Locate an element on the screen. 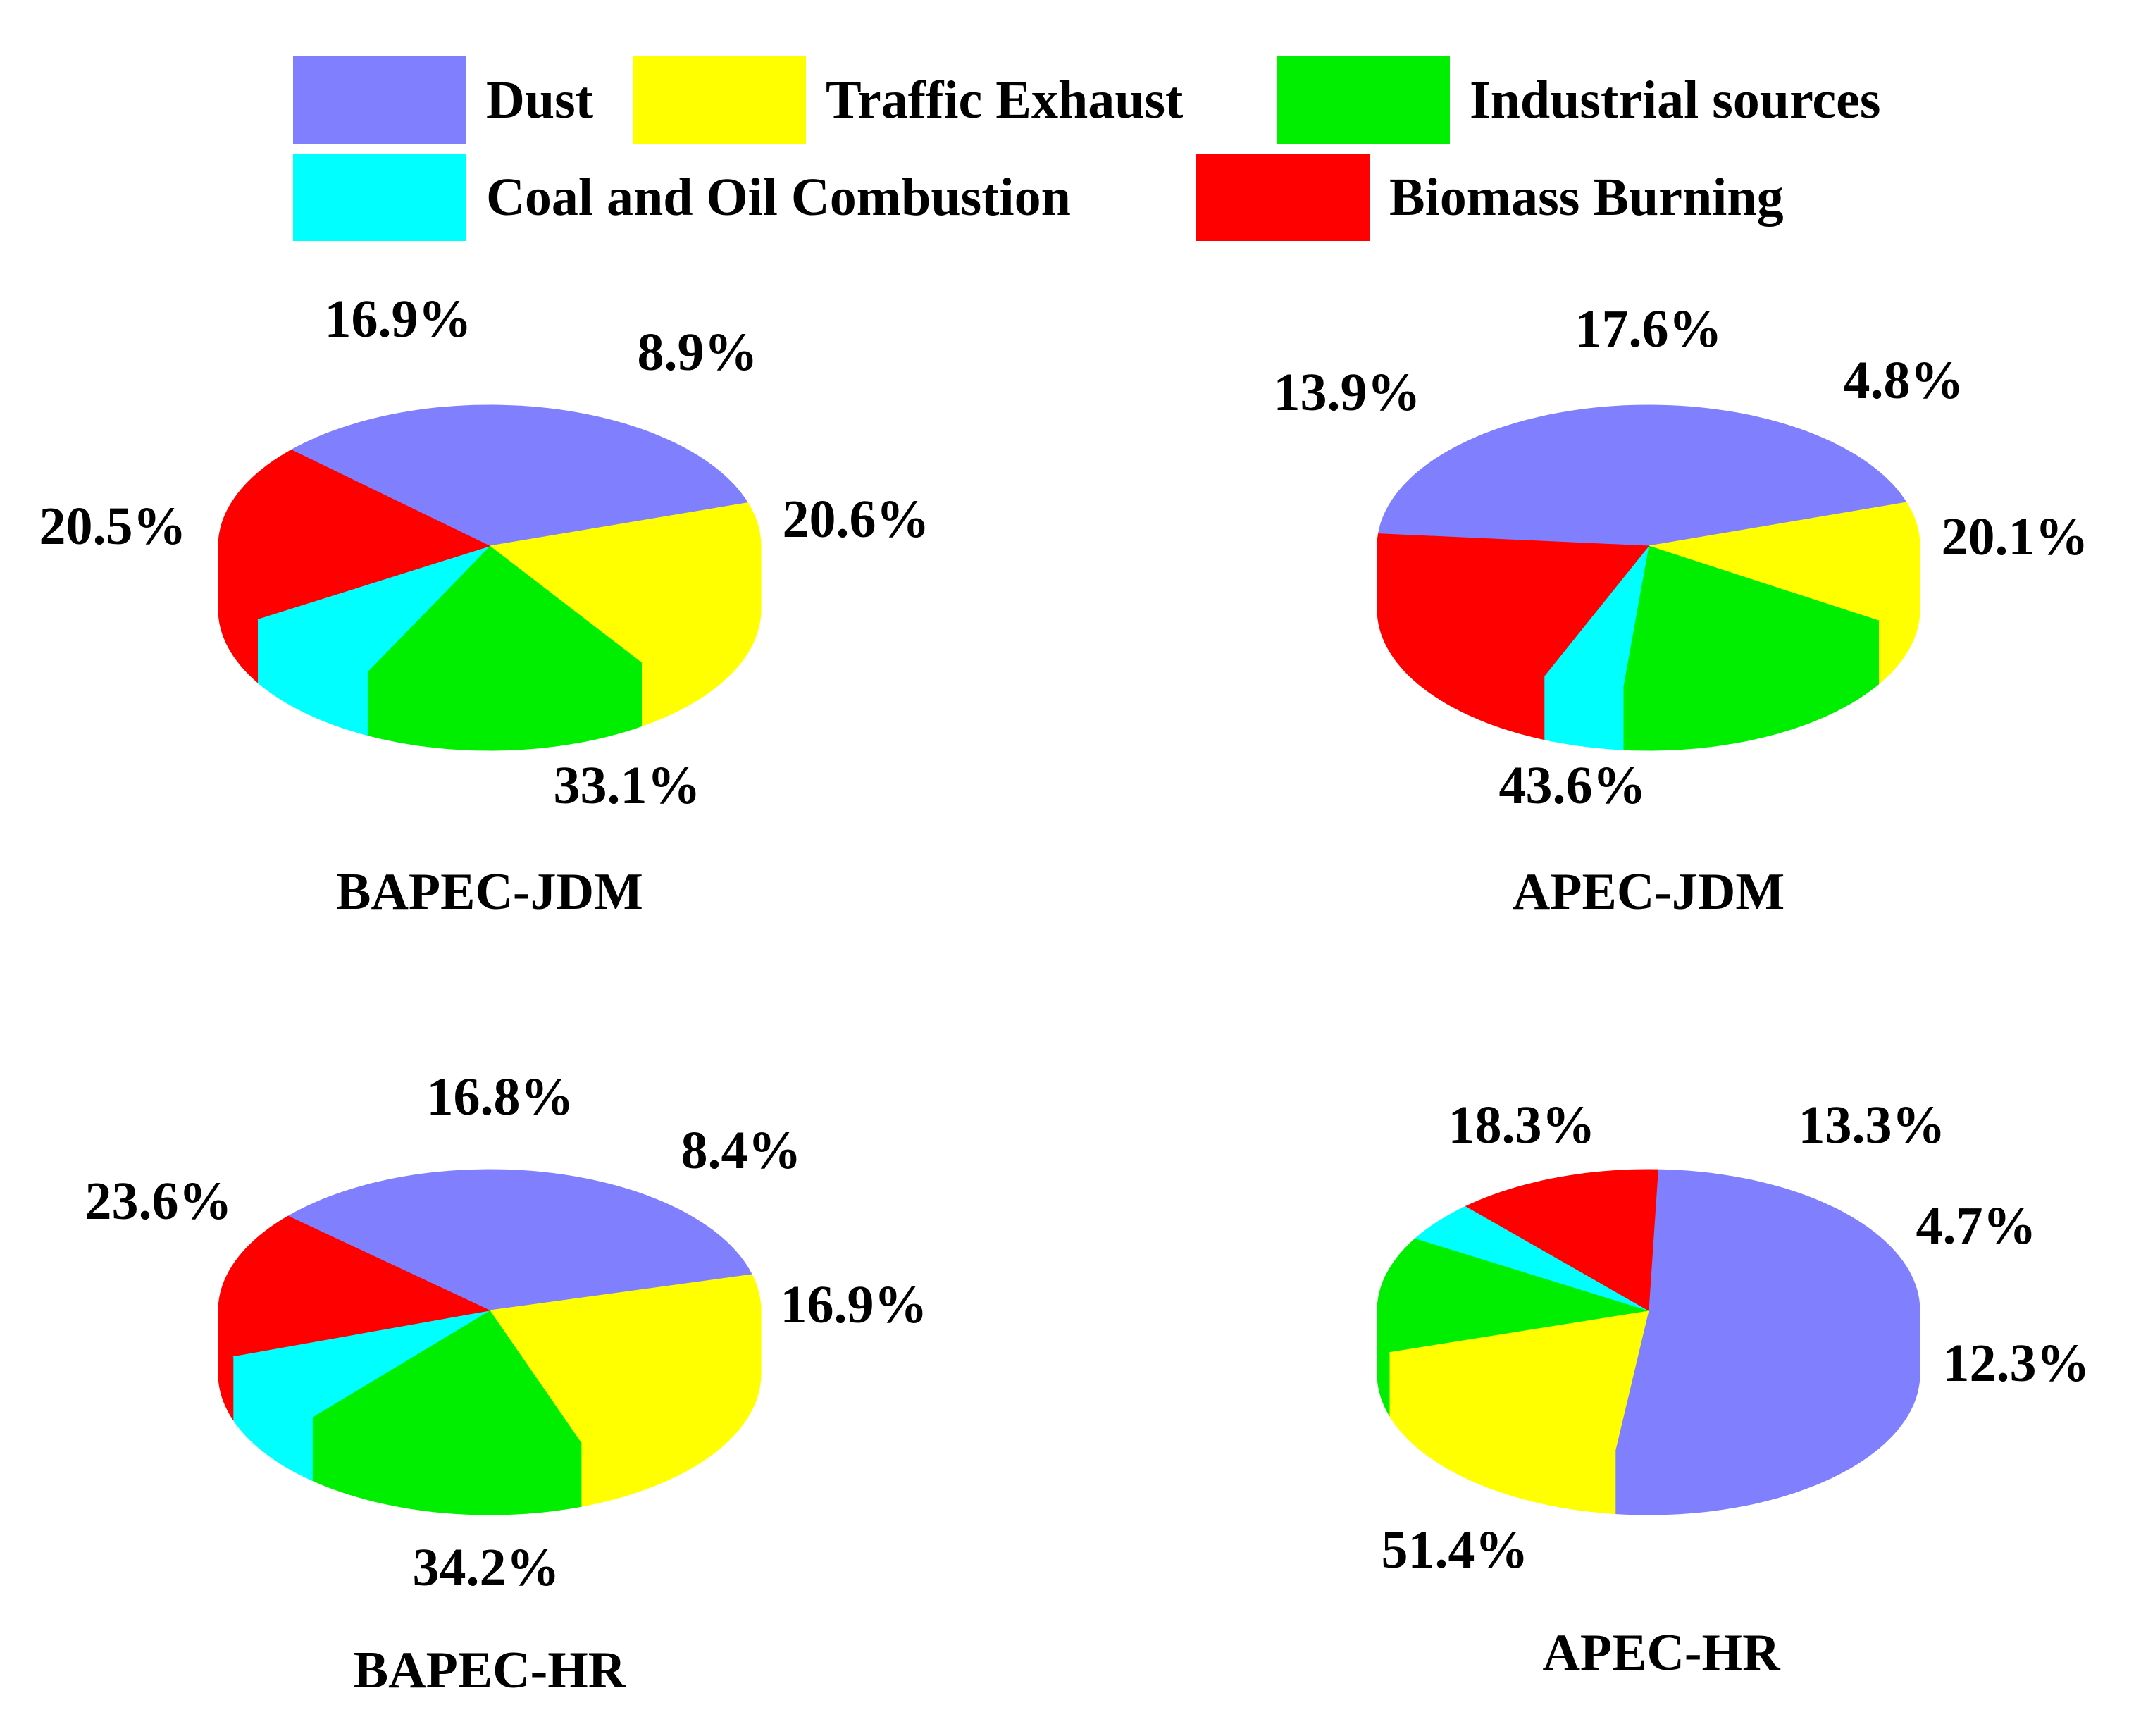  pie-slice-bapec-jdm-traffic-exhaust is located at coordinates (625, 583).